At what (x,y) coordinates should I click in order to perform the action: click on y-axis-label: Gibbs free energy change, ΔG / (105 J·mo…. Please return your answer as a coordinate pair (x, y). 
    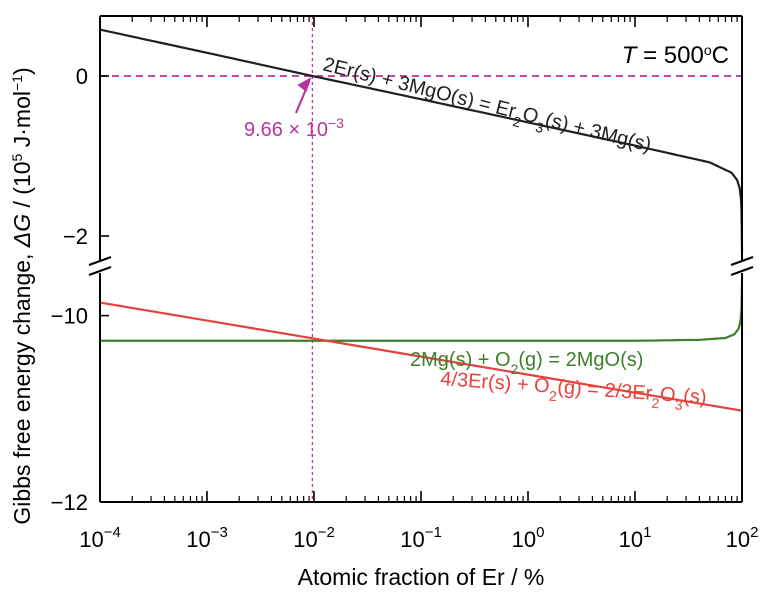
    Looking at the image, I should click on (22, 295).